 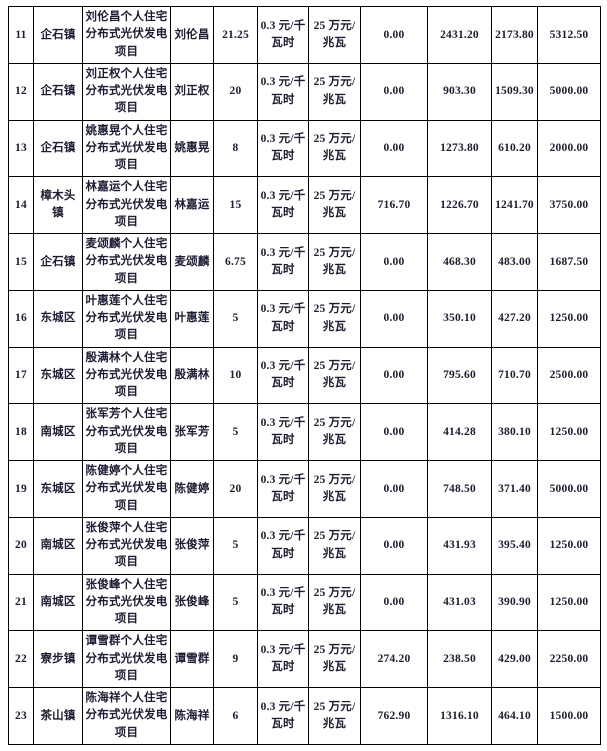 I want to click on cell-applicant-name: 刘伦昌, so click(x=192, y=35).